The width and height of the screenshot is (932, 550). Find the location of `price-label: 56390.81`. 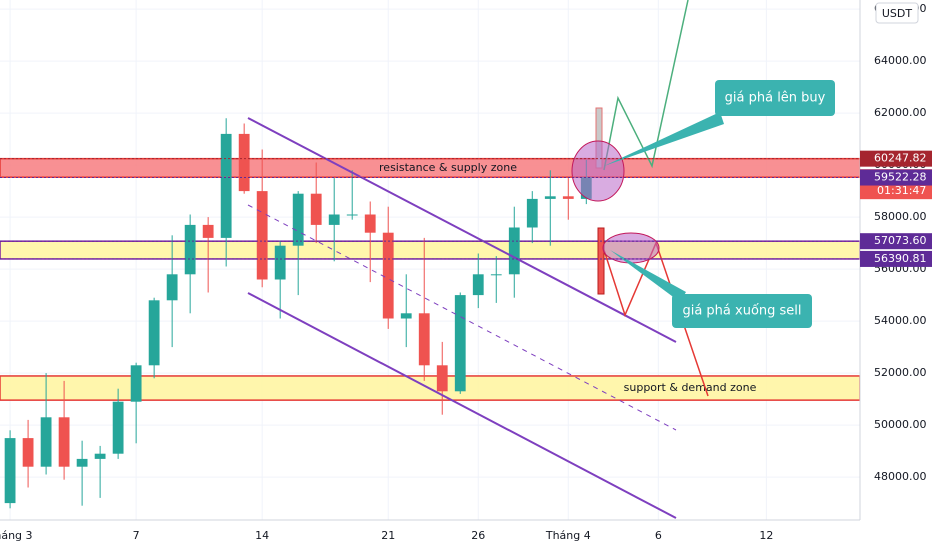

price-label: 56390.81 is located at coordinates (900, 258).